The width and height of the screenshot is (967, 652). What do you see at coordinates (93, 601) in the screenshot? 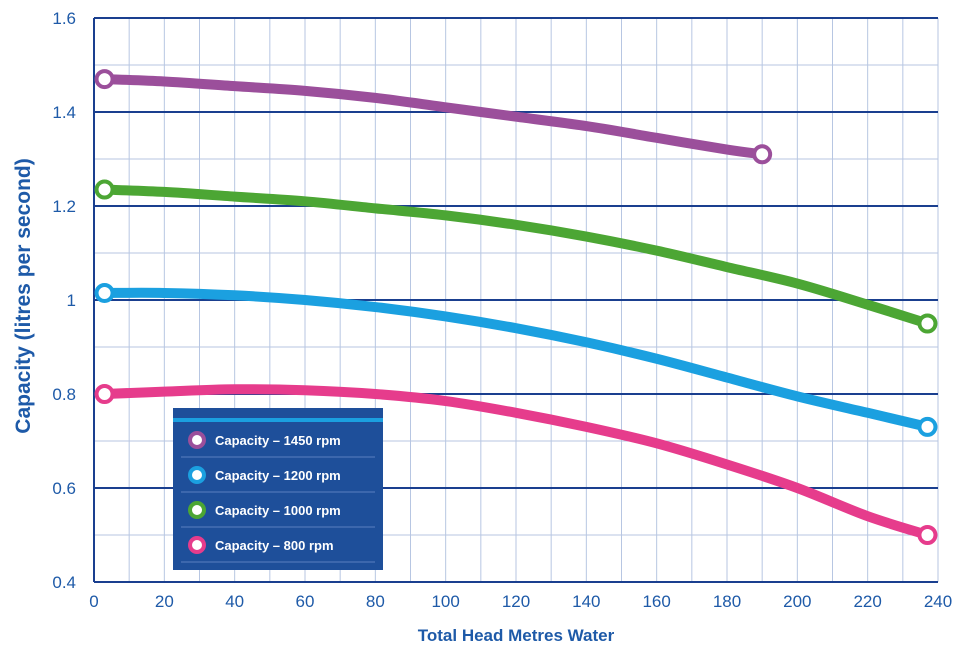
I see `x-tick-label: 0` at bounding box center [93, 601].